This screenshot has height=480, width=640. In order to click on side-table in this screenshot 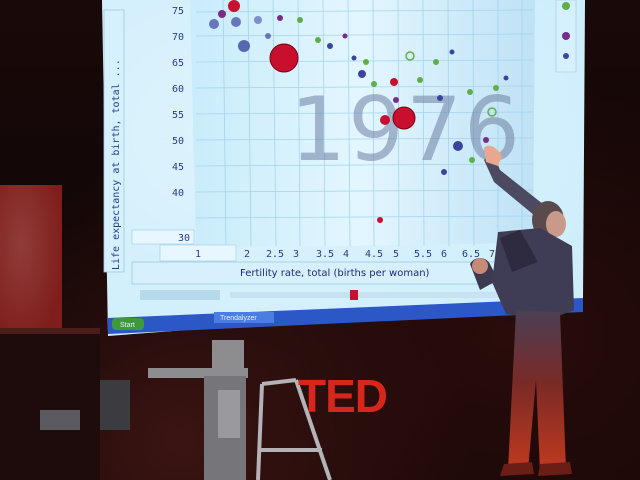, I will do `click(65, 404)`.